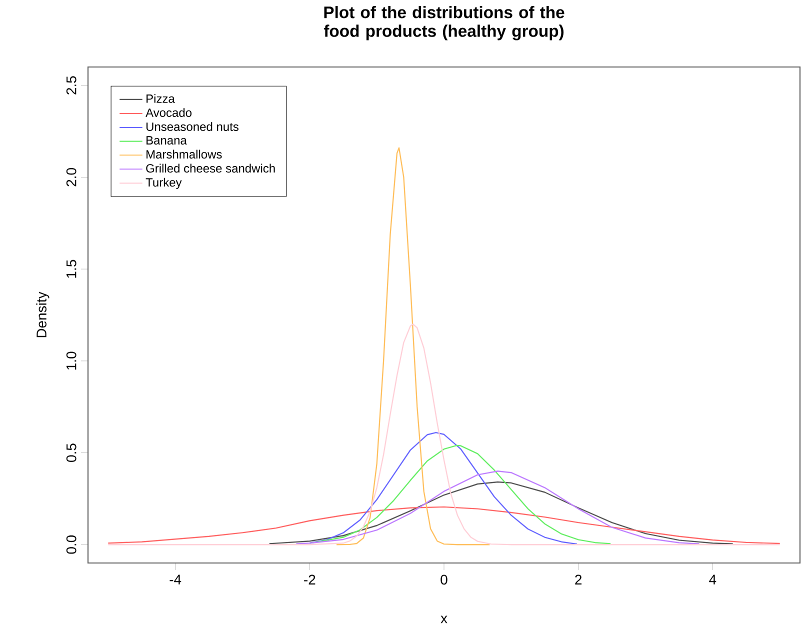 Image resolution: width=804 pixels, height=643 pixels. Describe the element at coordinates (184, 154) in the screenshot. I see `legend-label: Marshmallows` at that location.